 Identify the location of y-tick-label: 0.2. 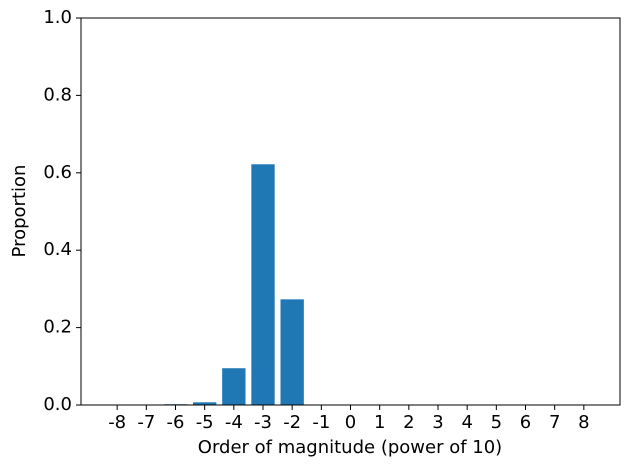
(57, 327).